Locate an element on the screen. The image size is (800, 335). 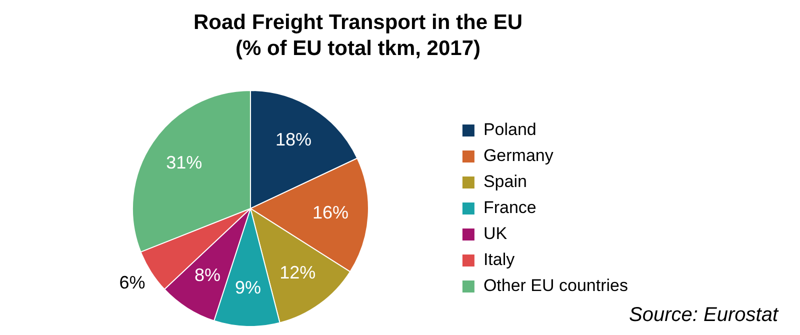
data-label: 6% is located at coordinates (132, 282).